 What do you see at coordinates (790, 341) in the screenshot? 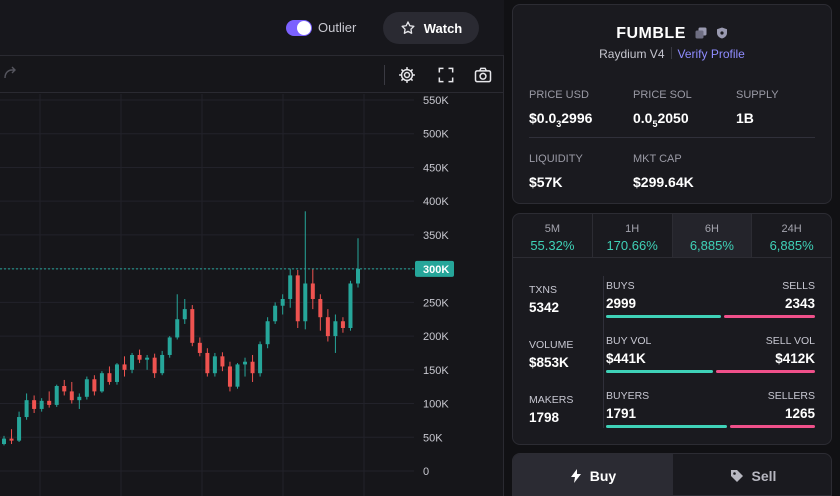
I see `sell-vol-label: SELL VOL` at bounding box center [790, 341].